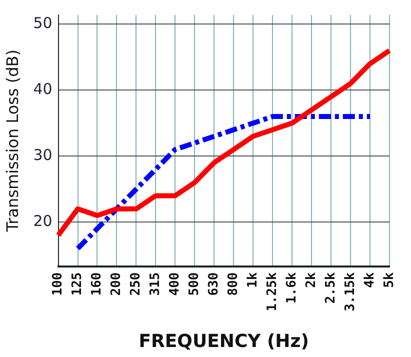 The height and width of the screenshot is (357, 411). I want to click on x-tick-label: 5k, so click(389, 280).